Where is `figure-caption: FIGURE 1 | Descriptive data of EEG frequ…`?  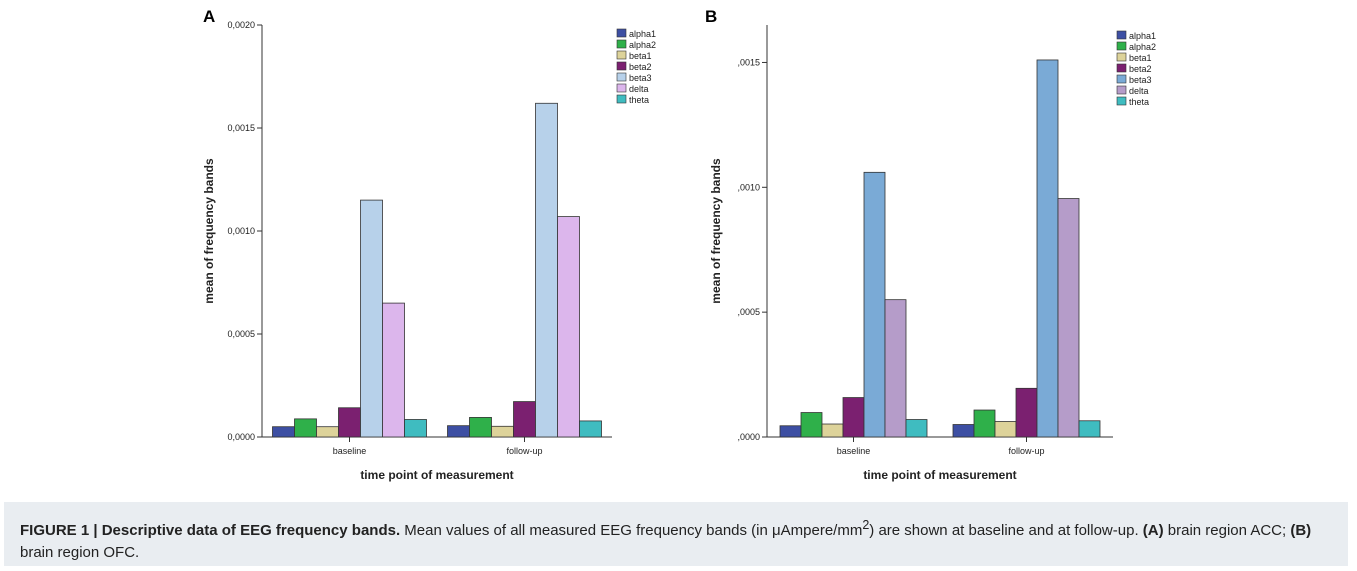 figure-caption: FIGURE 1 | Descriptive data of EEG frequ… is located at coordinates (676, 534).